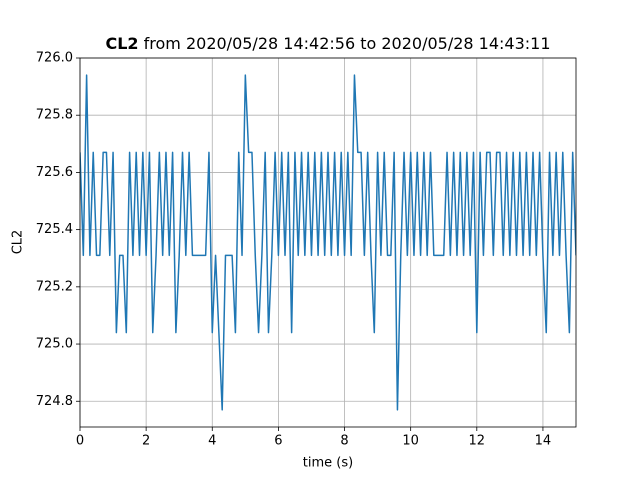 The width and height of the screenshot is (640, 480). I want to click on x-tick-label: 12, so click(477, 441).